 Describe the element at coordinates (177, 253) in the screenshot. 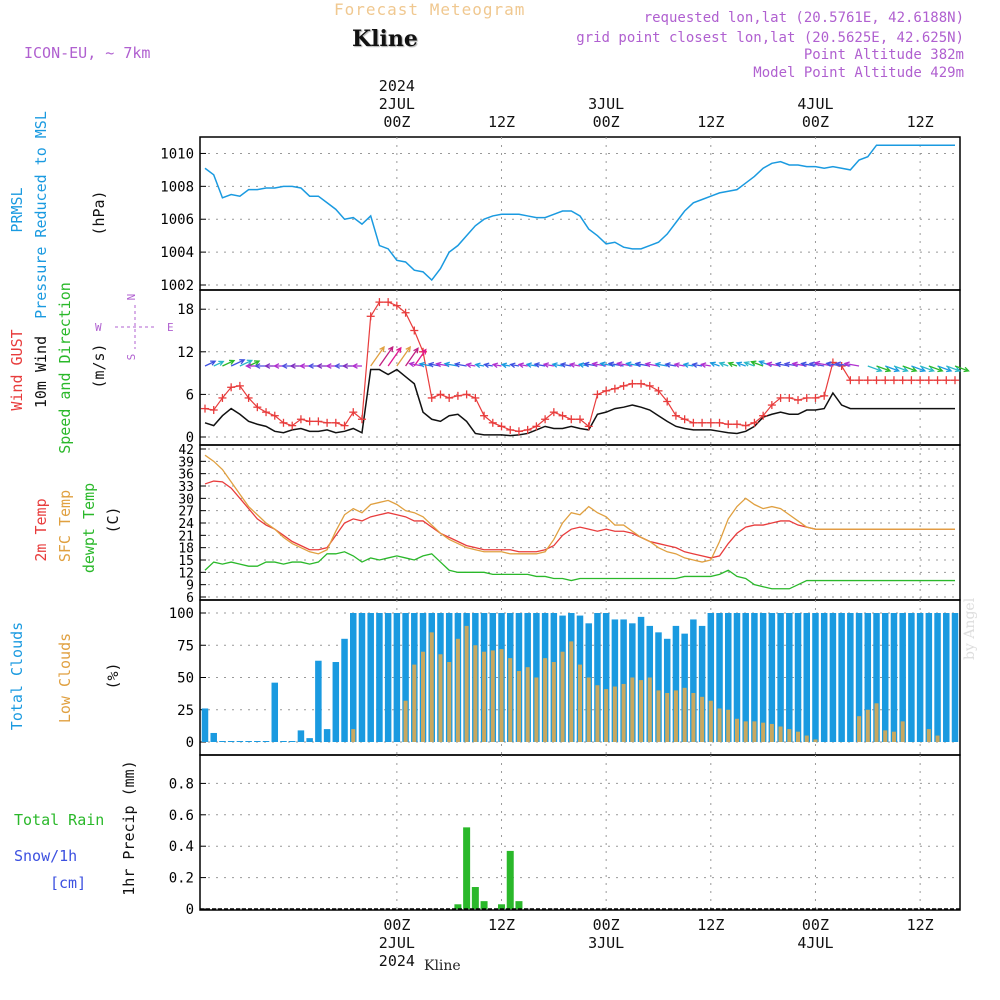

I see `ytick-label: 1004` at that location.